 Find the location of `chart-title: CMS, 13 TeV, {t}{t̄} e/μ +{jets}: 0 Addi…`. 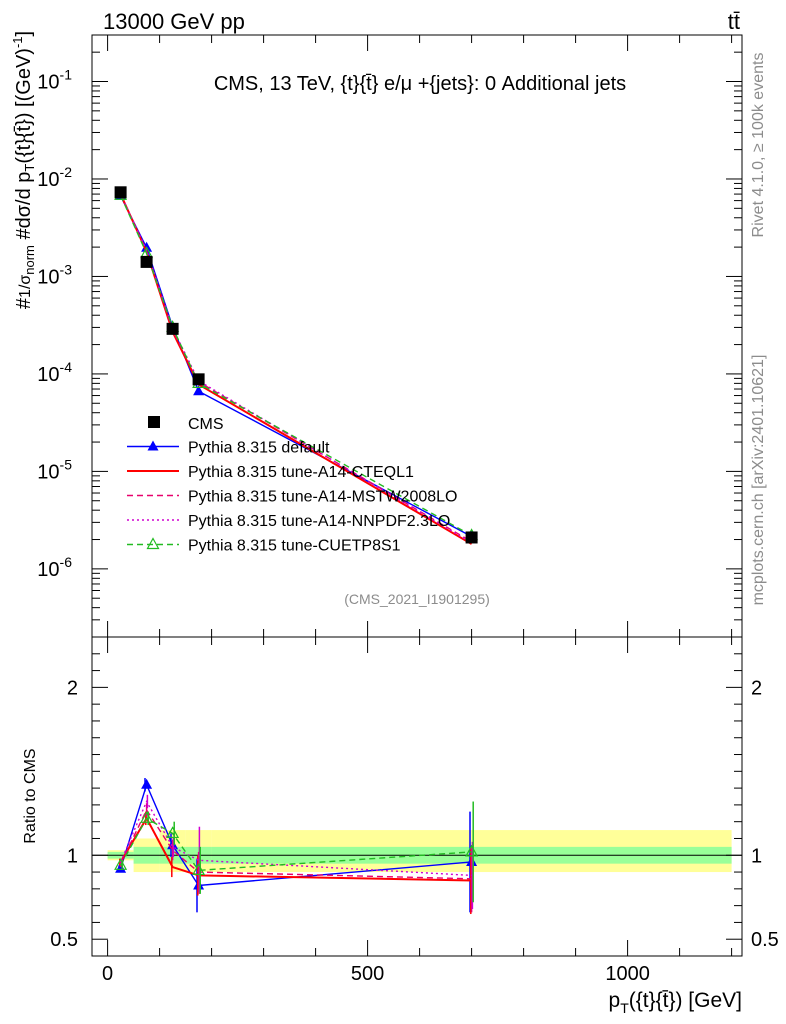

chart-title: CMS, 13 TeV, {t}{t̄} e/μ +{jets}: 0 Addi… is located at coordinates (420, 84).